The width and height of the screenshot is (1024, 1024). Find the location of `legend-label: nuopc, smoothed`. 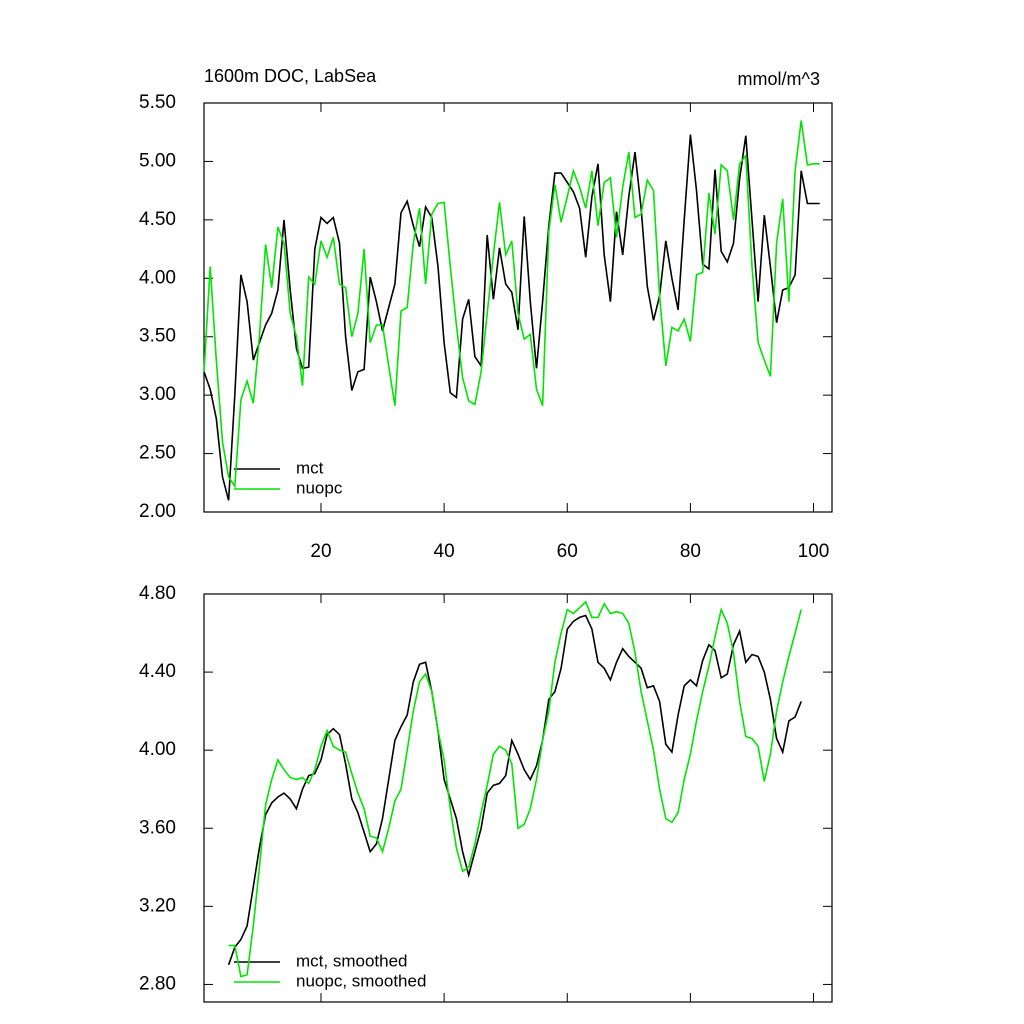

legend-label: nuopc, smoothed is located at coordinates (361, 980).